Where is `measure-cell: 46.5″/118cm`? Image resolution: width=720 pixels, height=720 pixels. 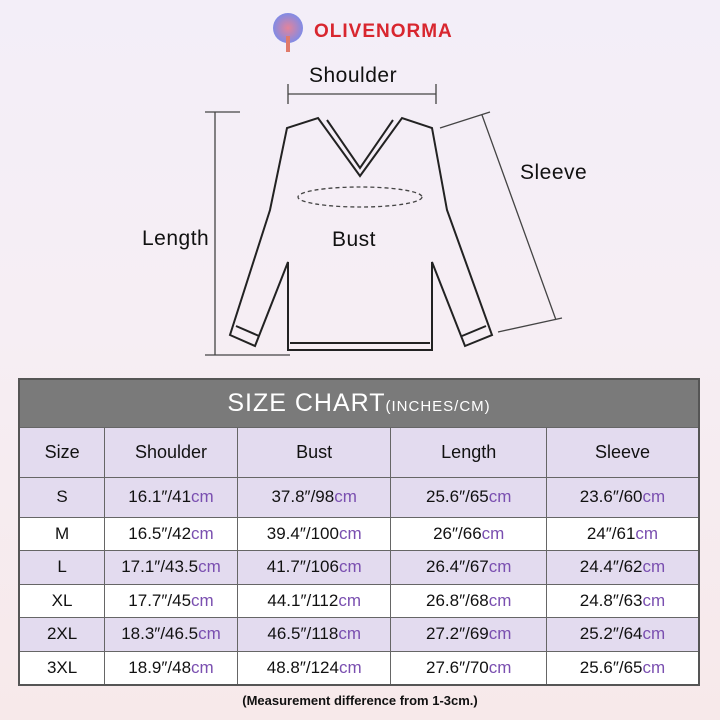
measure-cell: 46.5″/118cm is located at coordinates (314, 634).